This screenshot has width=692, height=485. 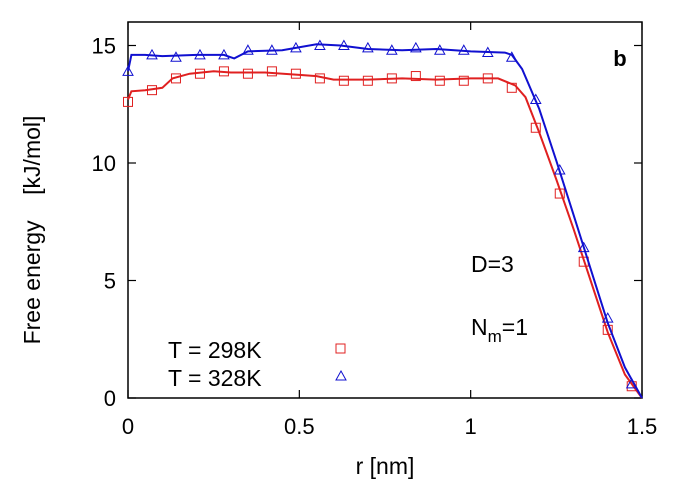 What do you see at coordinates (492, 264) in the screenshot?
I see `annotation-d: D=3` at bounding box center [492, 264].